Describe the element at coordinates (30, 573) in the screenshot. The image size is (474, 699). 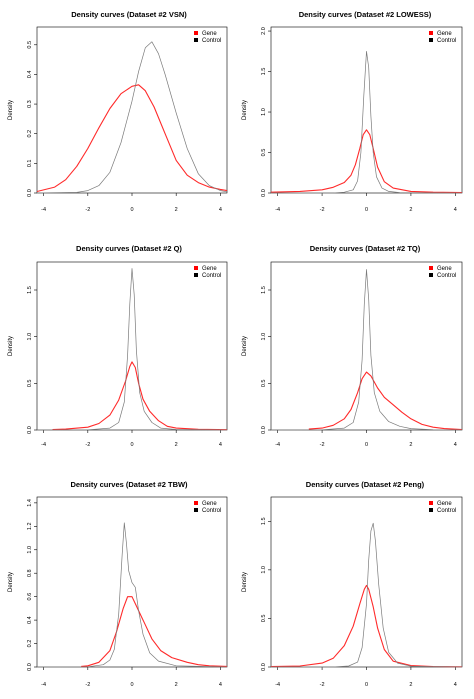
I see `y-tick-label: 0.8` at that location.